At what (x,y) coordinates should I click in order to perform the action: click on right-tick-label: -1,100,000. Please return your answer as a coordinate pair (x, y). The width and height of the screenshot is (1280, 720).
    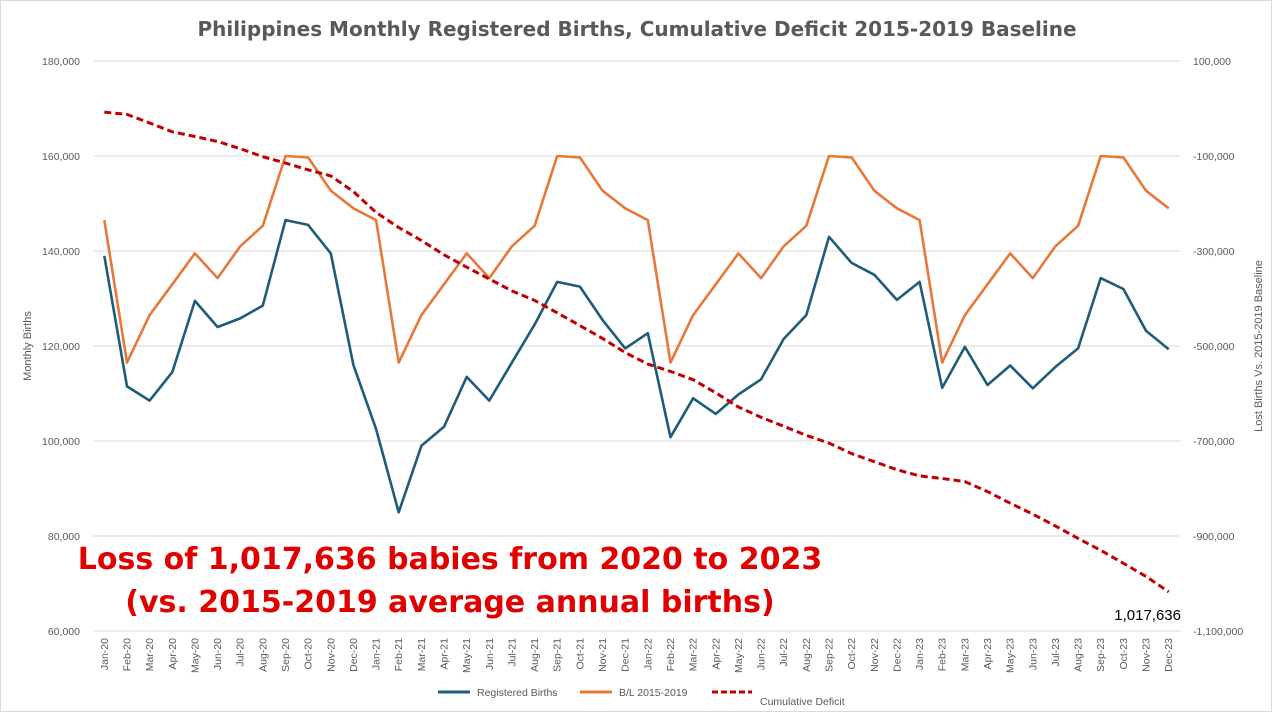
    Looking at the image, I should click on (1218, 632).